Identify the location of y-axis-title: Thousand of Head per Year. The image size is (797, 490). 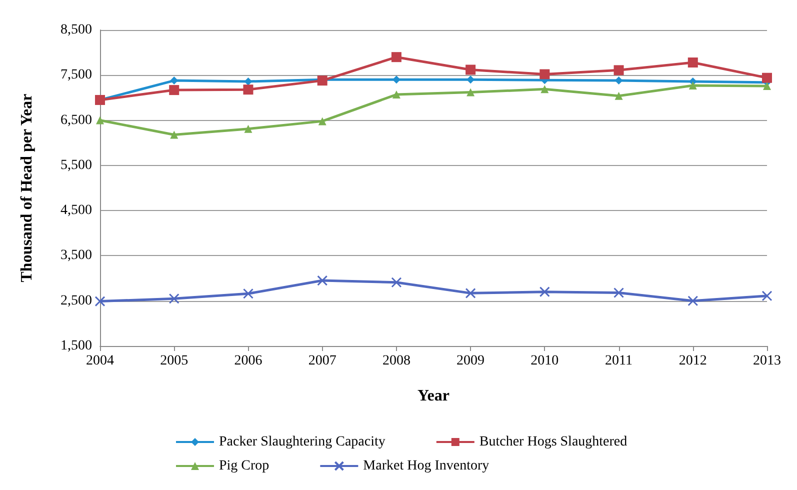
(27, 188).